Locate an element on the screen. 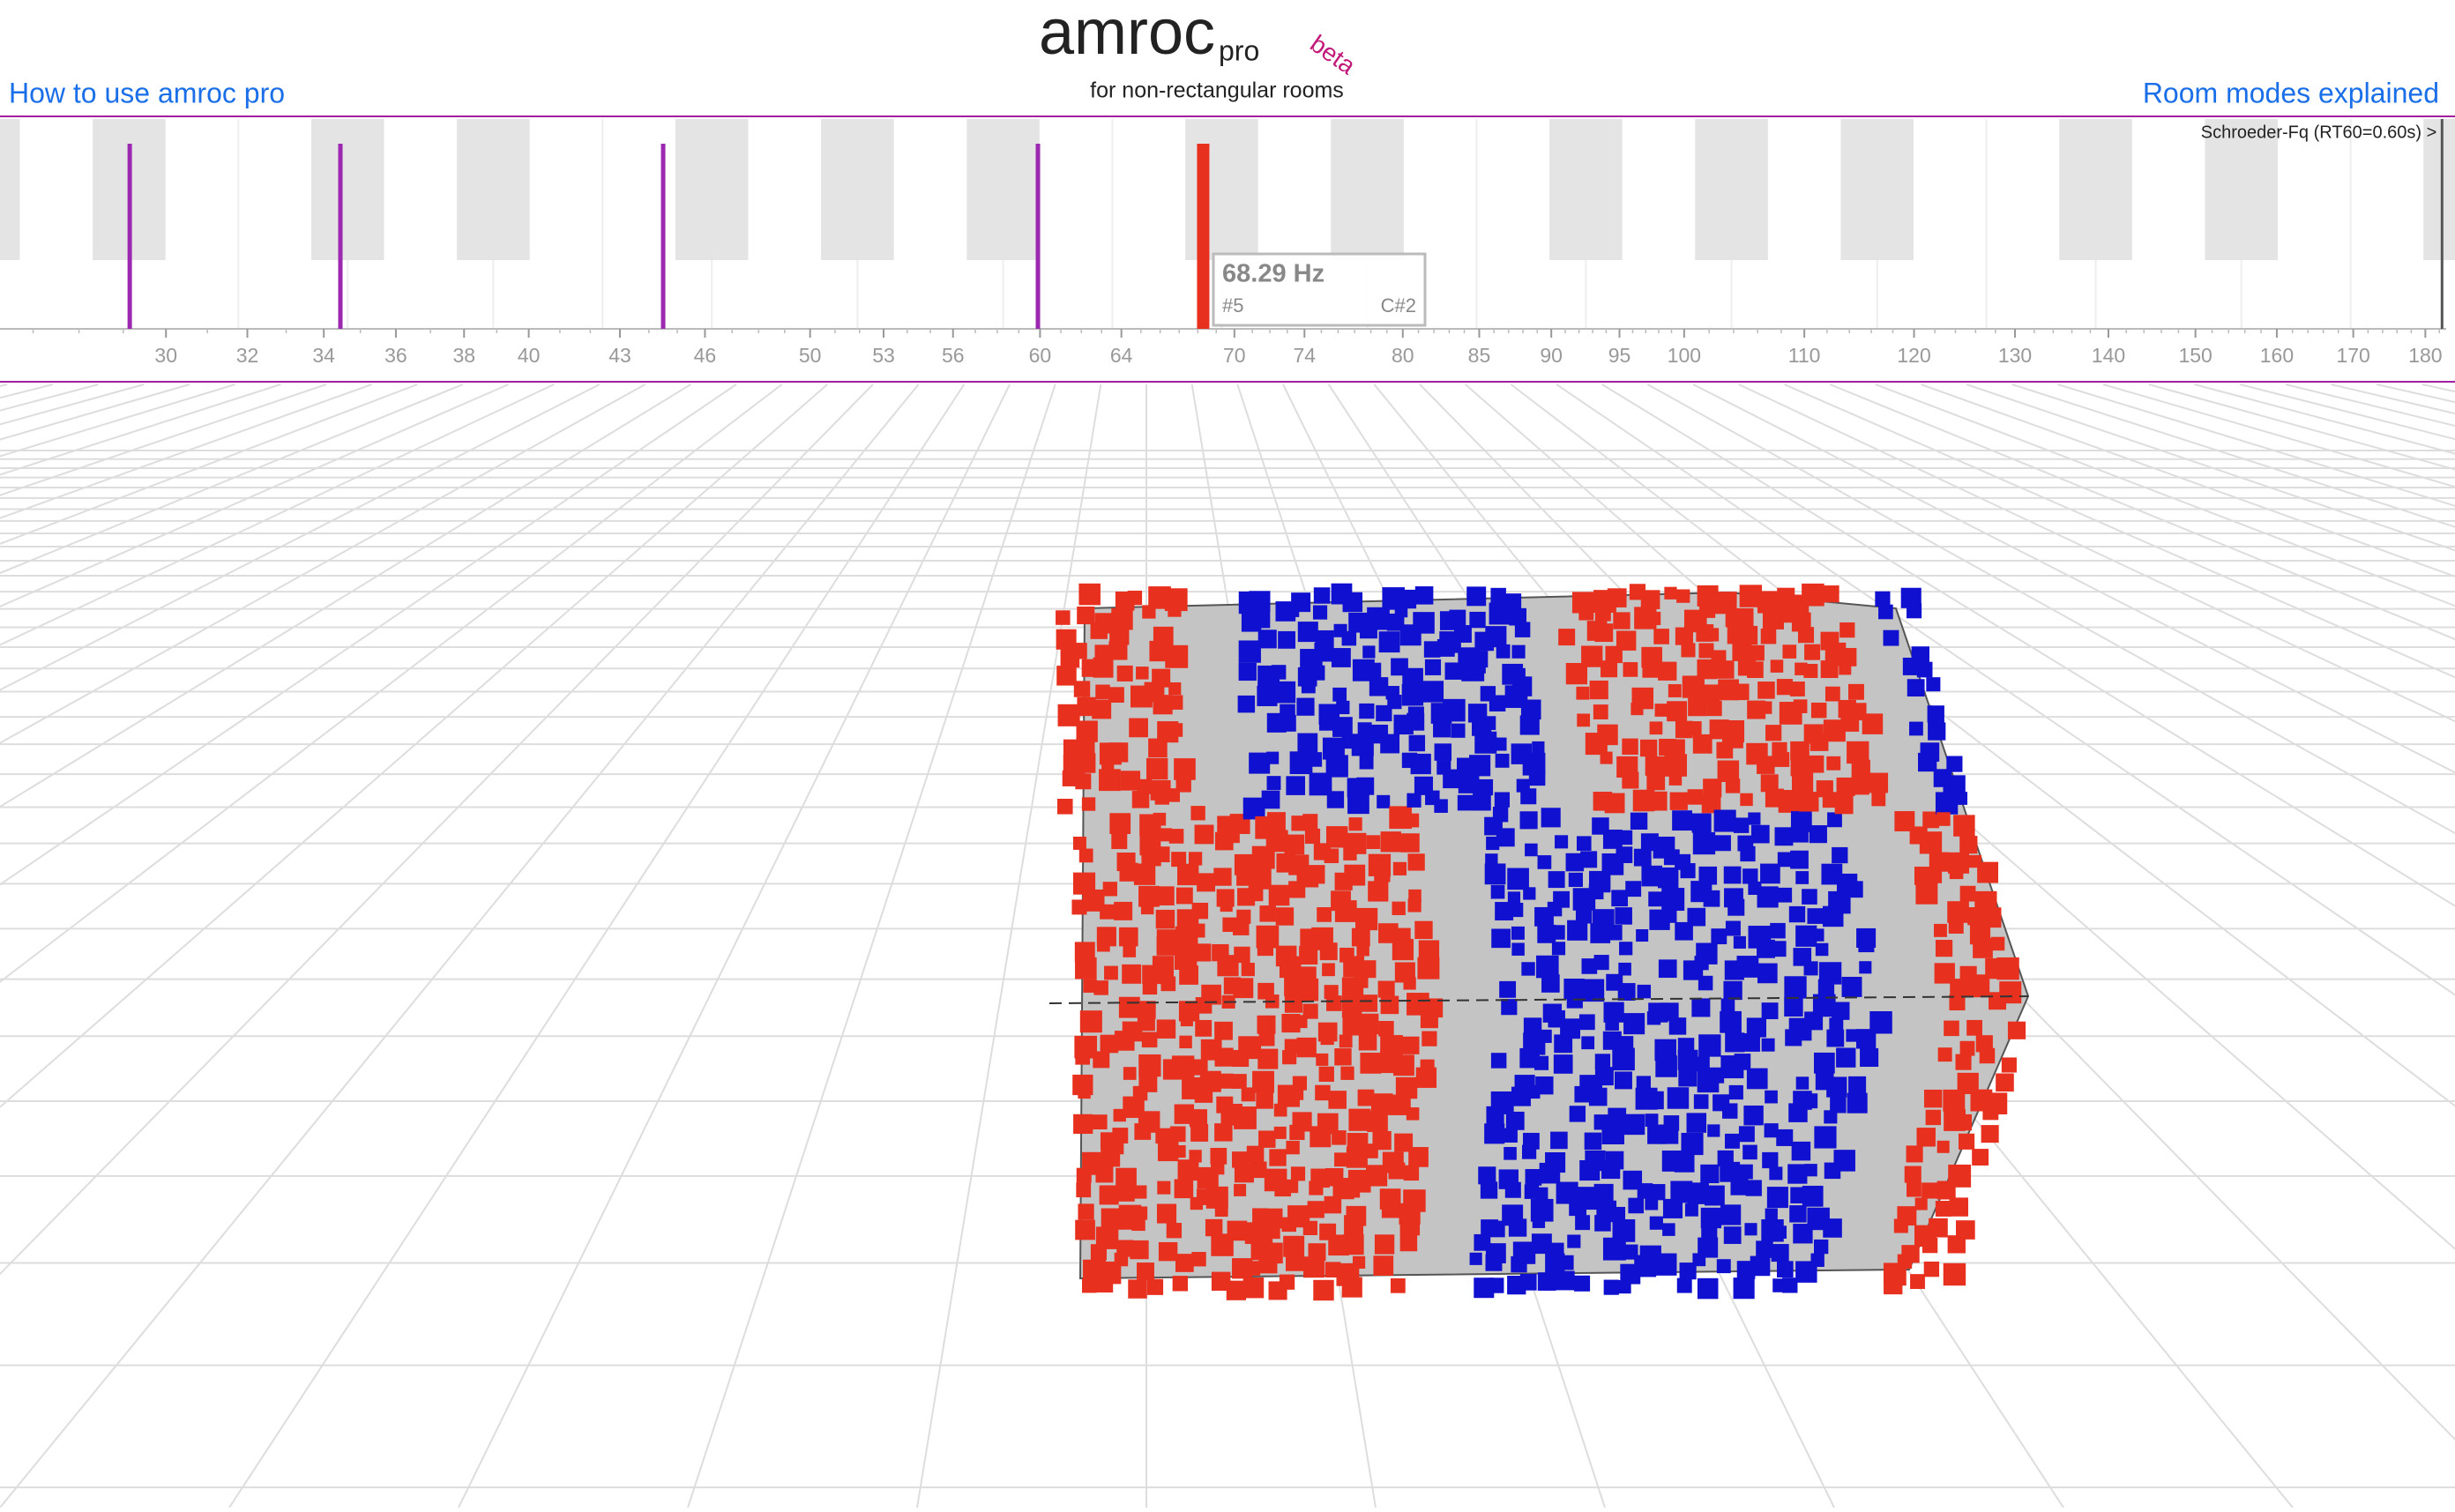  x-tick-label: 34 is located at coordinates (323, 355).